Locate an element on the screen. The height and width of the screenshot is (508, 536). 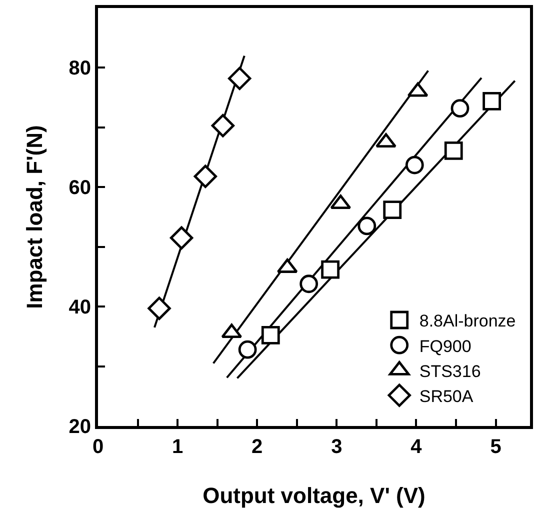
y-tick-label: 60 is located at coordinates (79, 188).